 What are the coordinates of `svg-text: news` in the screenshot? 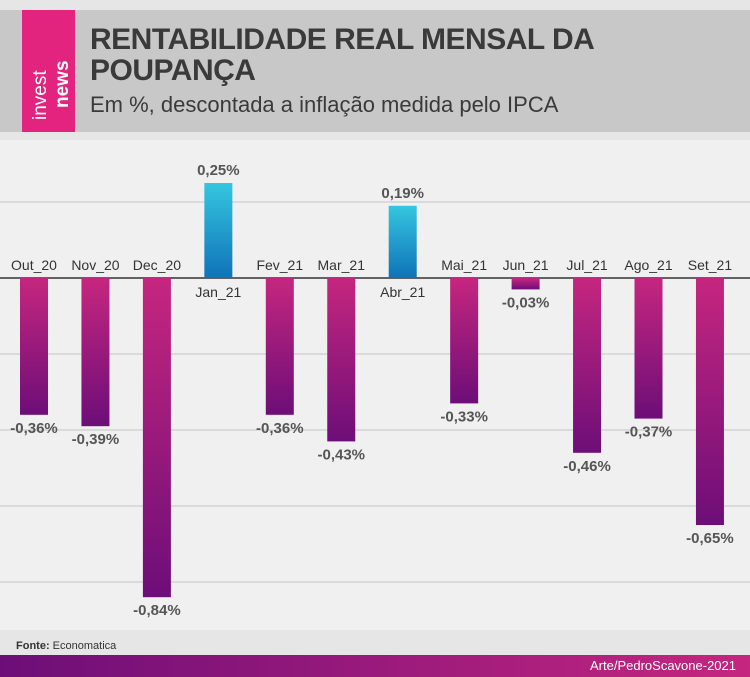 It's located at (62, 84).